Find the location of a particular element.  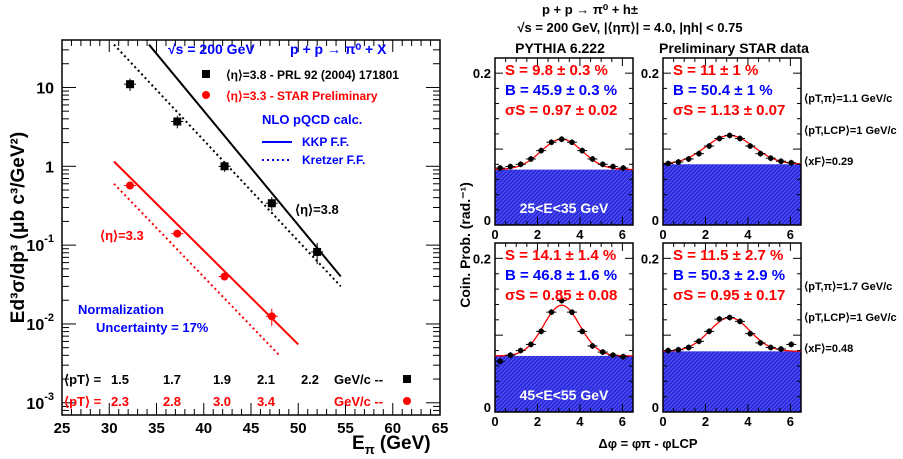

kretzer-label: Kretzer F.F. is located at coordinates (333, 160).